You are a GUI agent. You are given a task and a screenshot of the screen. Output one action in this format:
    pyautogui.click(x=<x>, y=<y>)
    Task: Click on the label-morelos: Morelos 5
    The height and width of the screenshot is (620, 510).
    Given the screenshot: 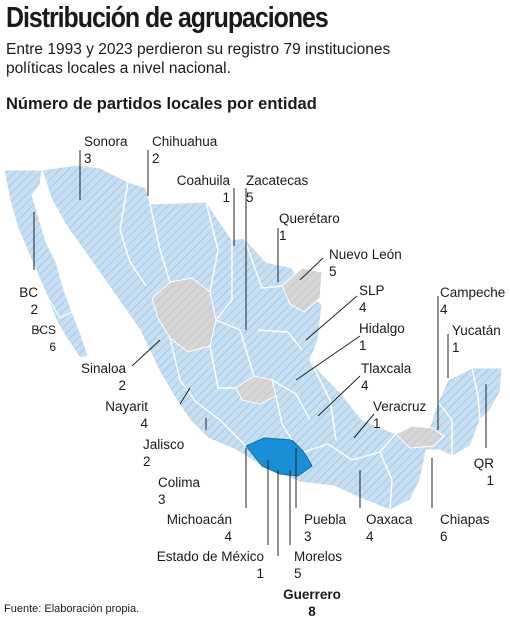 What is the action you would take?
    pyautogui.click(x=318, y=565)
    